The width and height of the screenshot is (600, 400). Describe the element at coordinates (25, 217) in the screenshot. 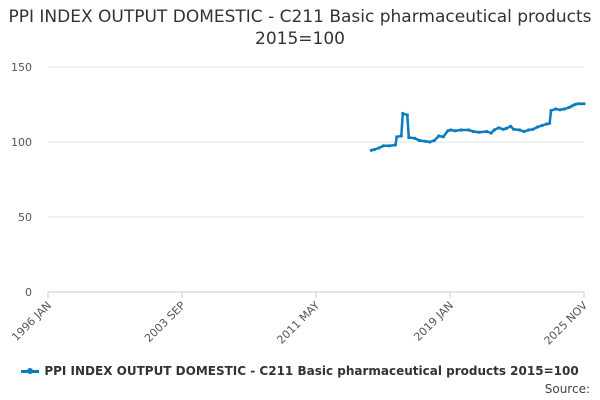

I see `y-tick-label: 50` at that location.